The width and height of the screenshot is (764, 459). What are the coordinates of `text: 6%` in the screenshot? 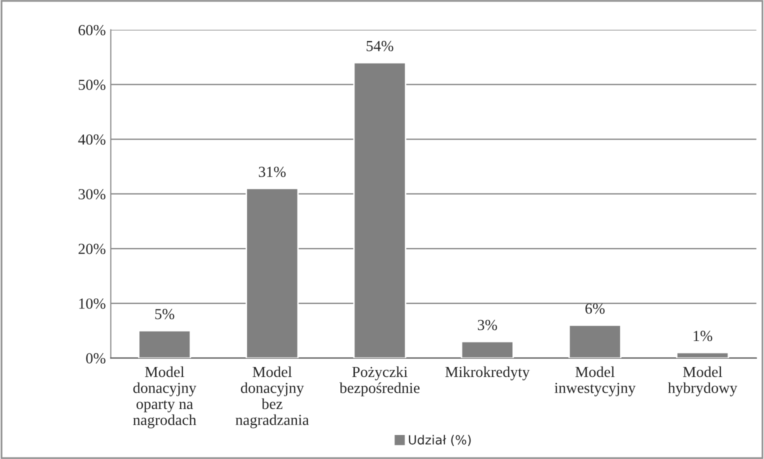 It's located at (595, 308).